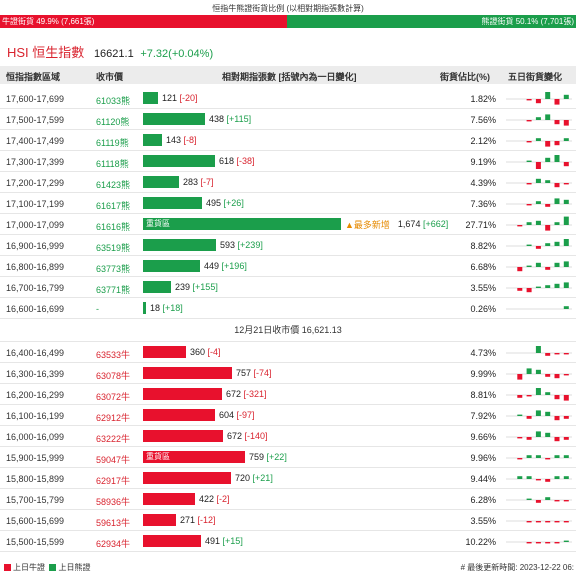  What do you see at coordinates (35, 246) in the screenshot?
I see `range-cell: 16,900-16,999` at bounding box center [35, 246].